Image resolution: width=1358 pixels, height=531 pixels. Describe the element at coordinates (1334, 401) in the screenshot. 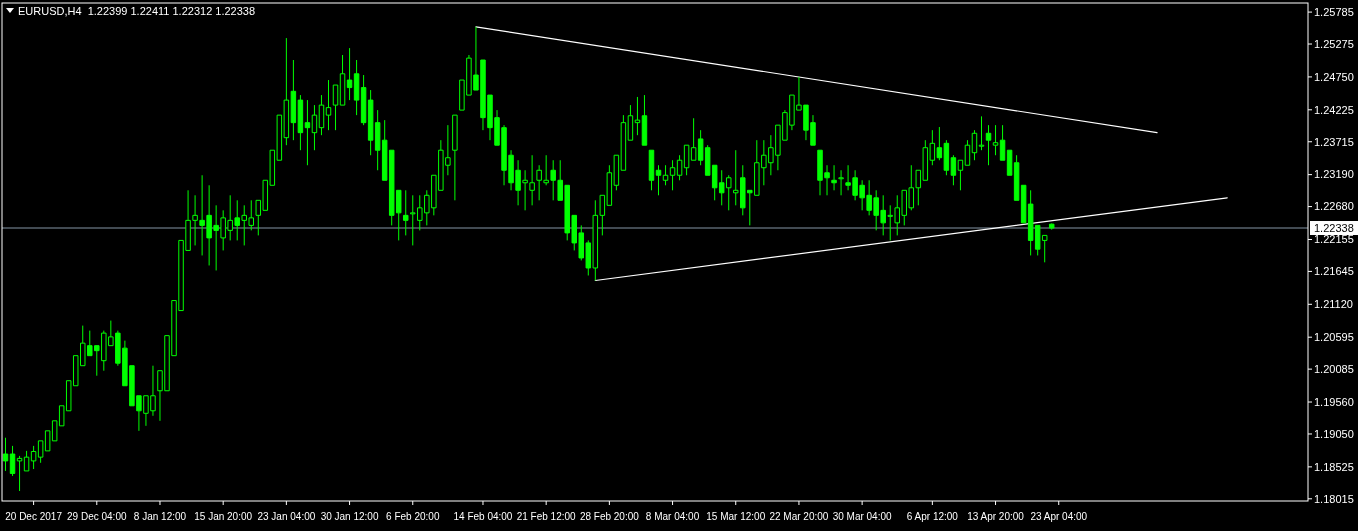

I see `y-tick-label: 1.19560` at that location.